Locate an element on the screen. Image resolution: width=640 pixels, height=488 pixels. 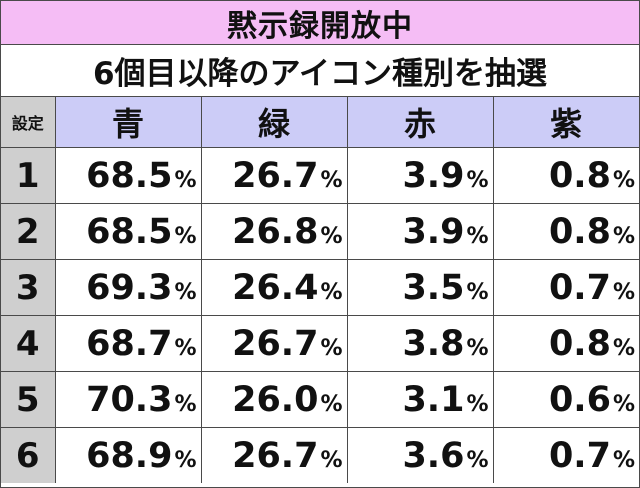
probability-value: 3.5 is located at coordinates (433, 287).